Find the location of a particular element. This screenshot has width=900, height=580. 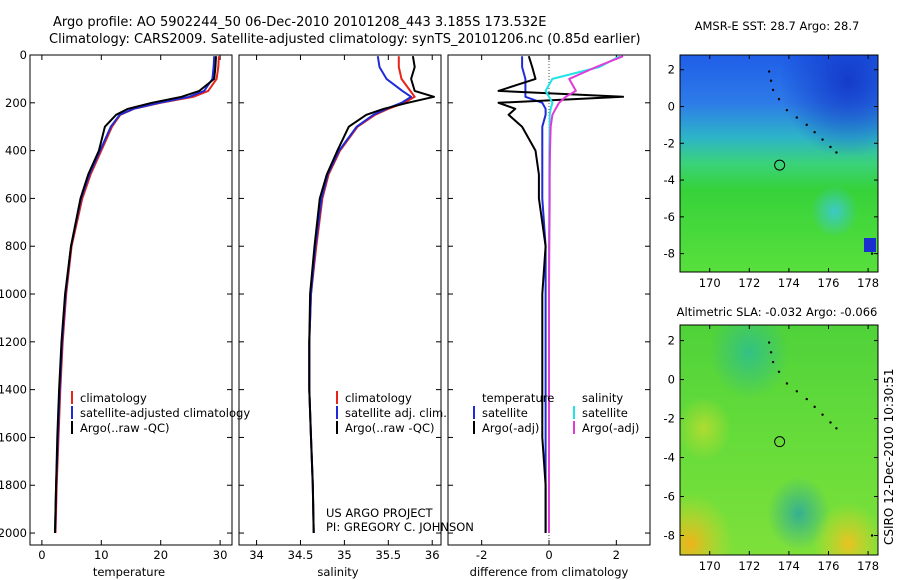

x-tick-label: 35.5 is located at coordinates (388, 555).